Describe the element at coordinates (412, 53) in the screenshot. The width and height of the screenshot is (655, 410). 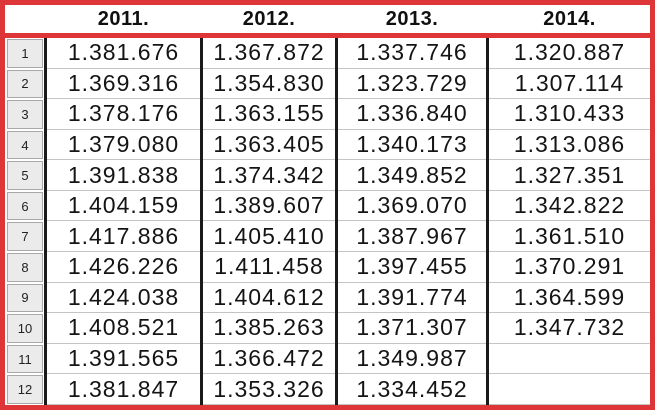
I see `table-cell: 1.337.746` at that location.